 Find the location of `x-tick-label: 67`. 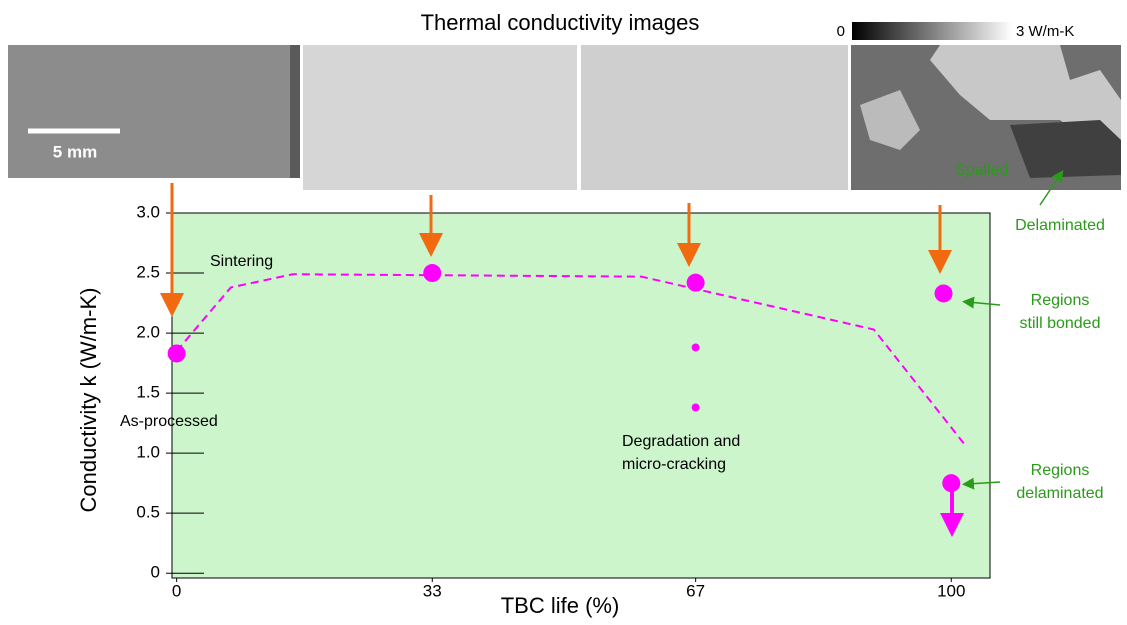

x-tick-label: 67 is located at coordinates (695, 590).